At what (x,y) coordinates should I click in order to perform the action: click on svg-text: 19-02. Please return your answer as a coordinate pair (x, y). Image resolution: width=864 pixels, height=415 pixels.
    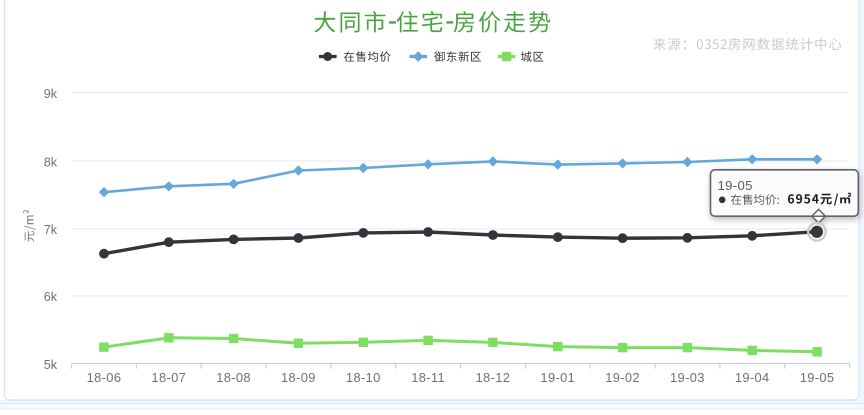
    Looking at the image, I should click on (622, 377).